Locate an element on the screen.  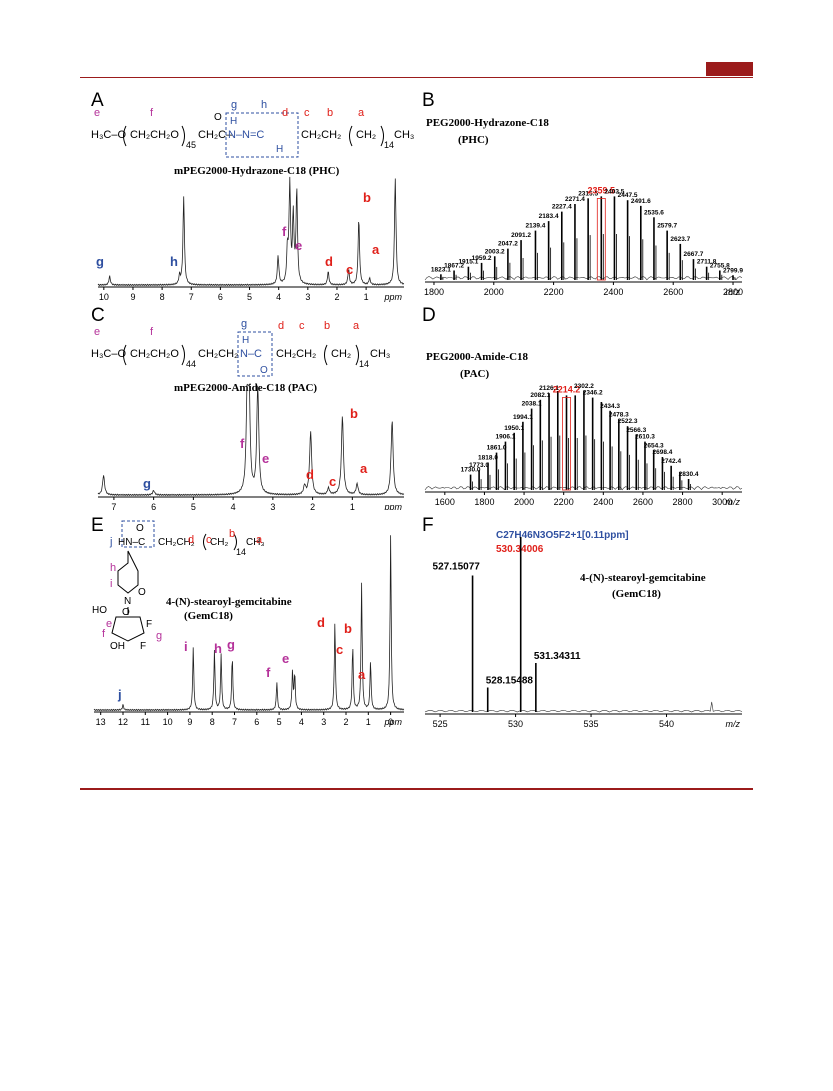
peak-label: 2830.4 is located at coordinates (689, 474).